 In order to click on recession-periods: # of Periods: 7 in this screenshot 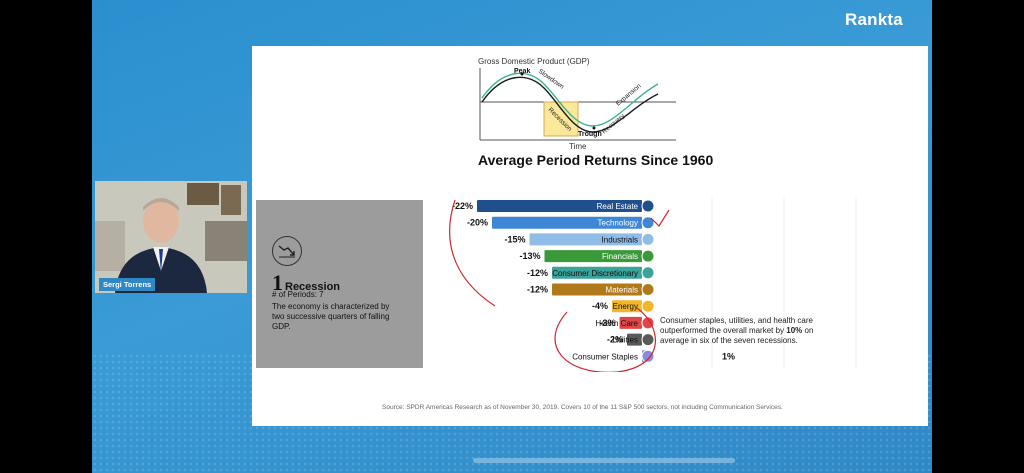, I will do `click(298, 294)`.